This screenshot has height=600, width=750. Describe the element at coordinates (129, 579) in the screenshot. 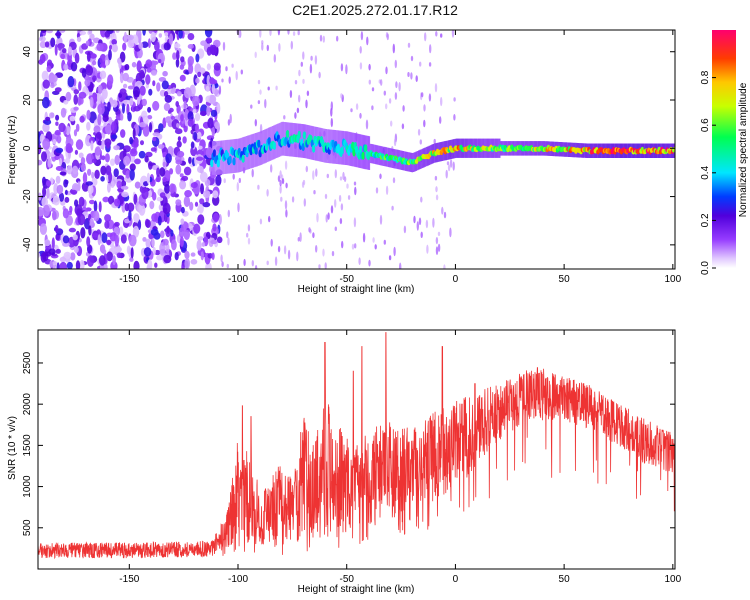

I see `x-tick-label: -150` at that location.